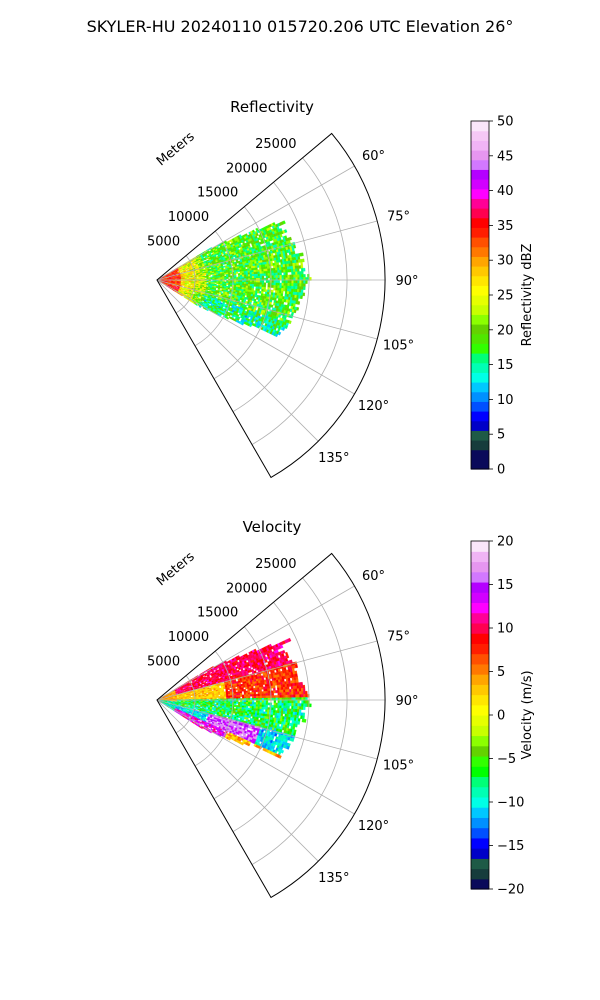 This screenshot has width=600, height=1000. I want to click on reflectivity-range-label: Meters, so click(176, 149).